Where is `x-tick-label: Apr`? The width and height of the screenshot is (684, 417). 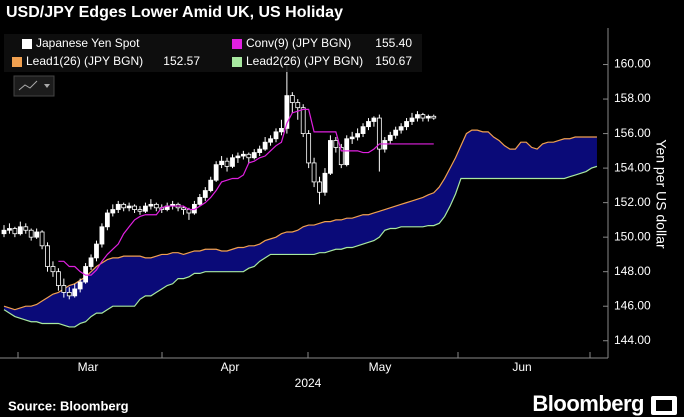
x-tick-label: Apr is located at coordinates (230, 367).